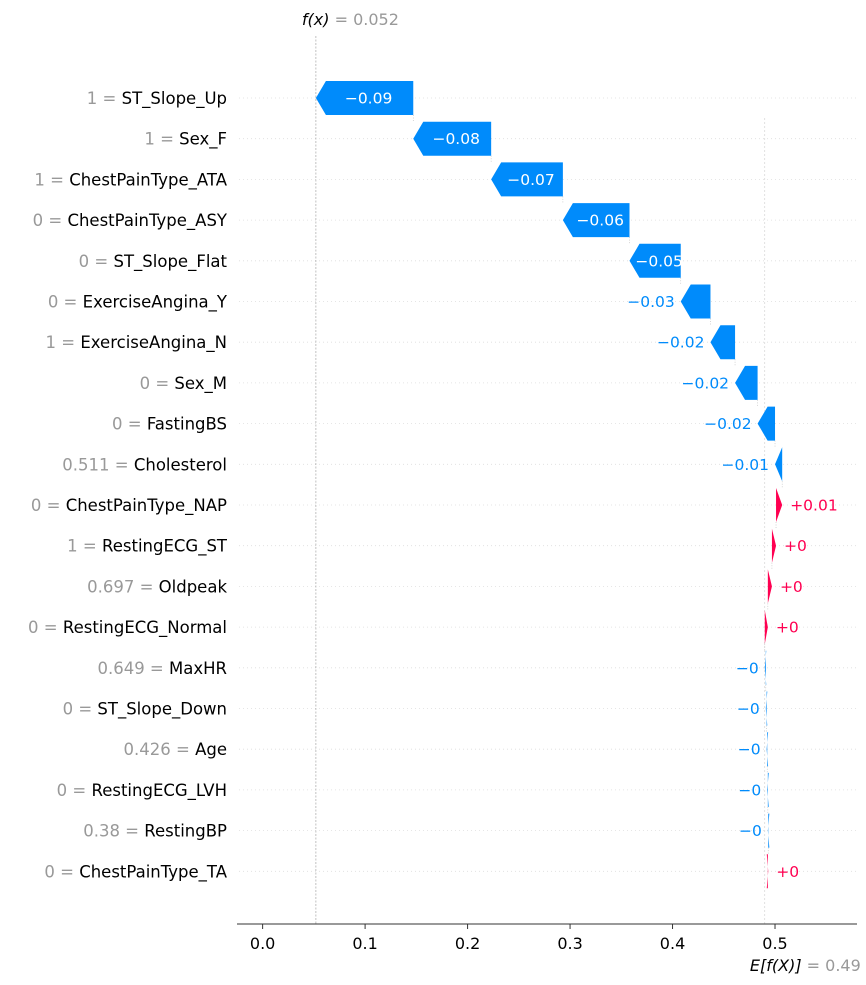 Image resolution: width=866 pixels, height=985 pixels. Describe the element at coordinates (569, 943) in the screenshot. I see `x-tick-label: 0.3` at that location.